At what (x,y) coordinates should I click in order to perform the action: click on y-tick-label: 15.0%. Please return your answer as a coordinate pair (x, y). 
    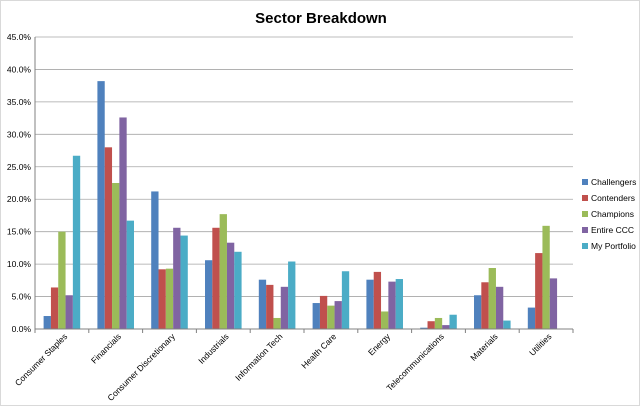
    Looking at the image, I should click on (19, 232).